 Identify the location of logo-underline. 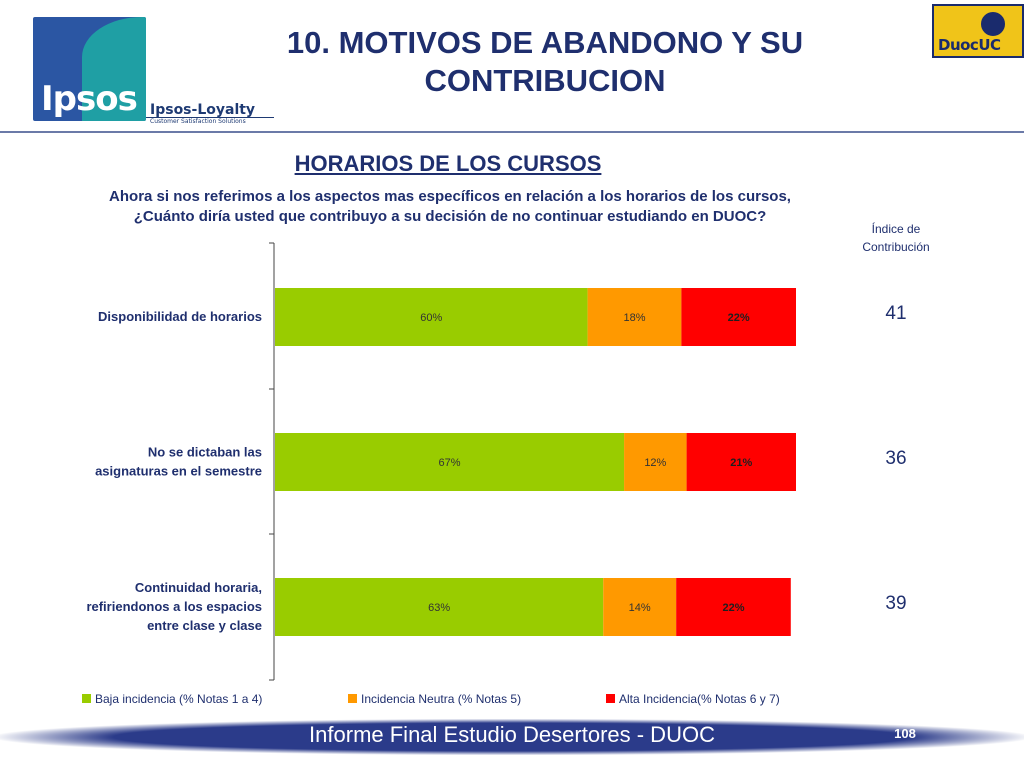
(210, 117).